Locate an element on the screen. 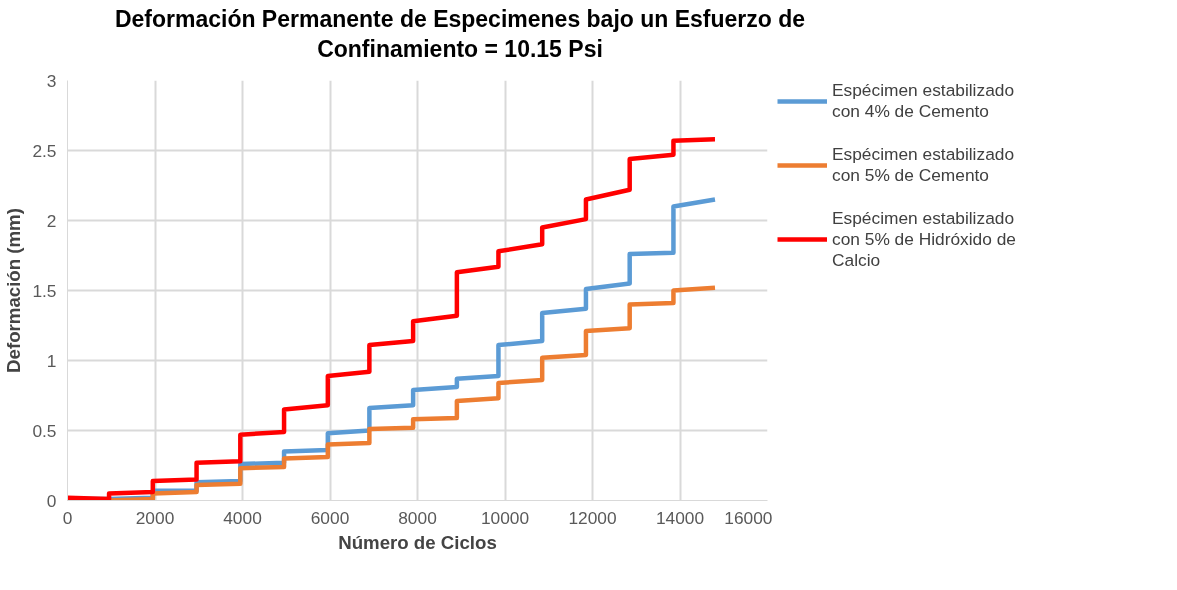 The width and height of the screenshot is (1177, 590). x-tick-label: 14000 is located at coordinates (680, 517).